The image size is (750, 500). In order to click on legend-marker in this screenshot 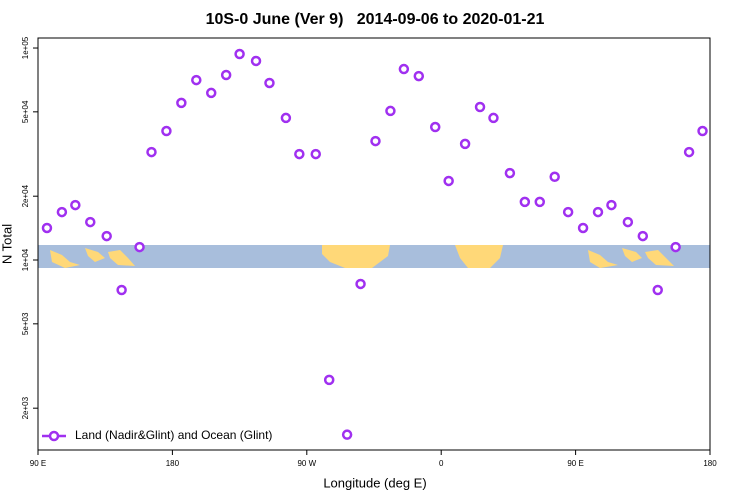, I will do `click(54, 436)`.